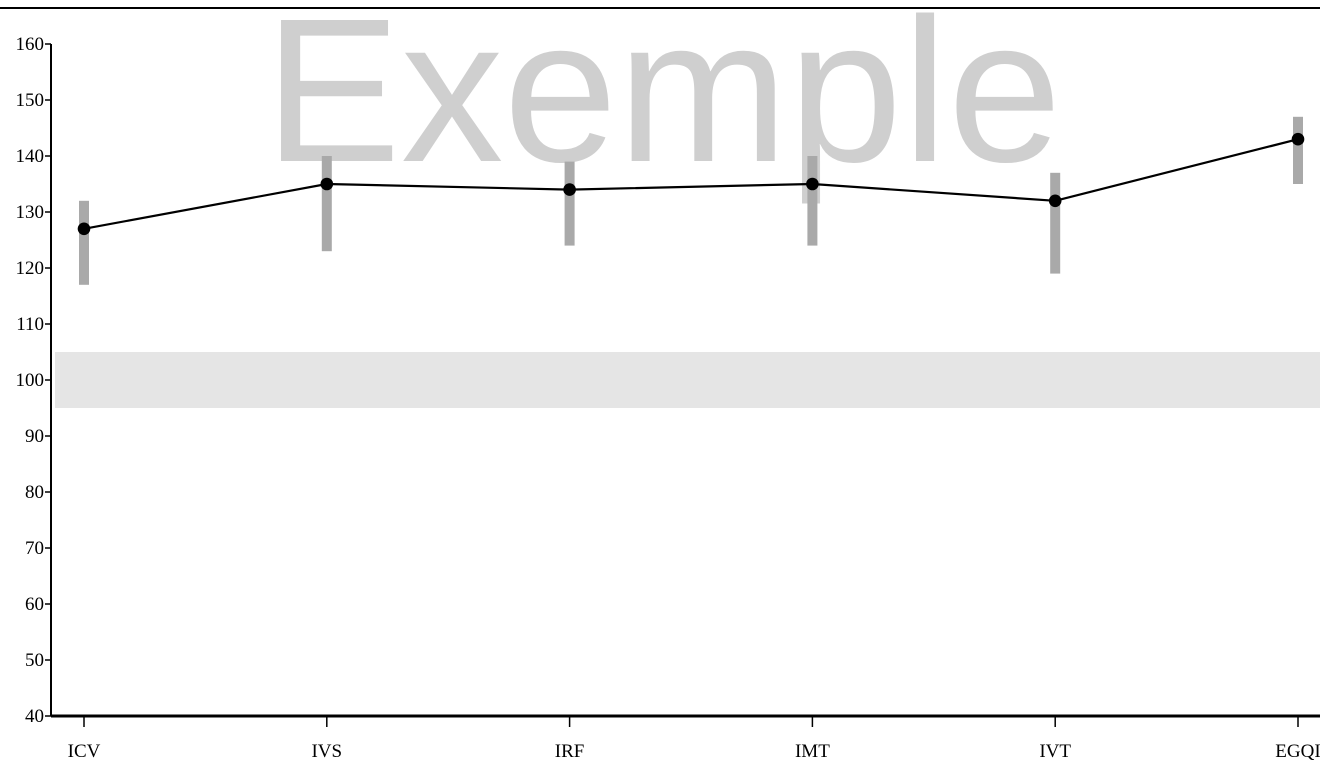  What do you see at coordinates (34, 492) in the screenshot?
I see `y-tick-label: 80` at bounding box center [34, 492].